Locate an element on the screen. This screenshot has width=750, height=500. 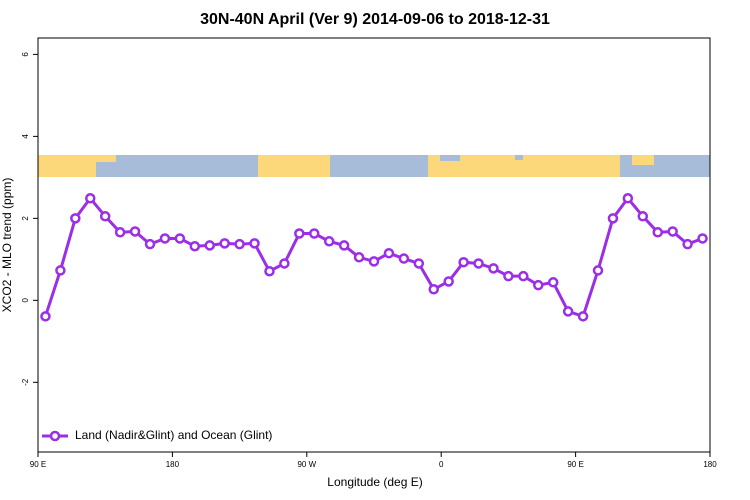
y-tick-label: 0 is located at coordinates (25, 300).